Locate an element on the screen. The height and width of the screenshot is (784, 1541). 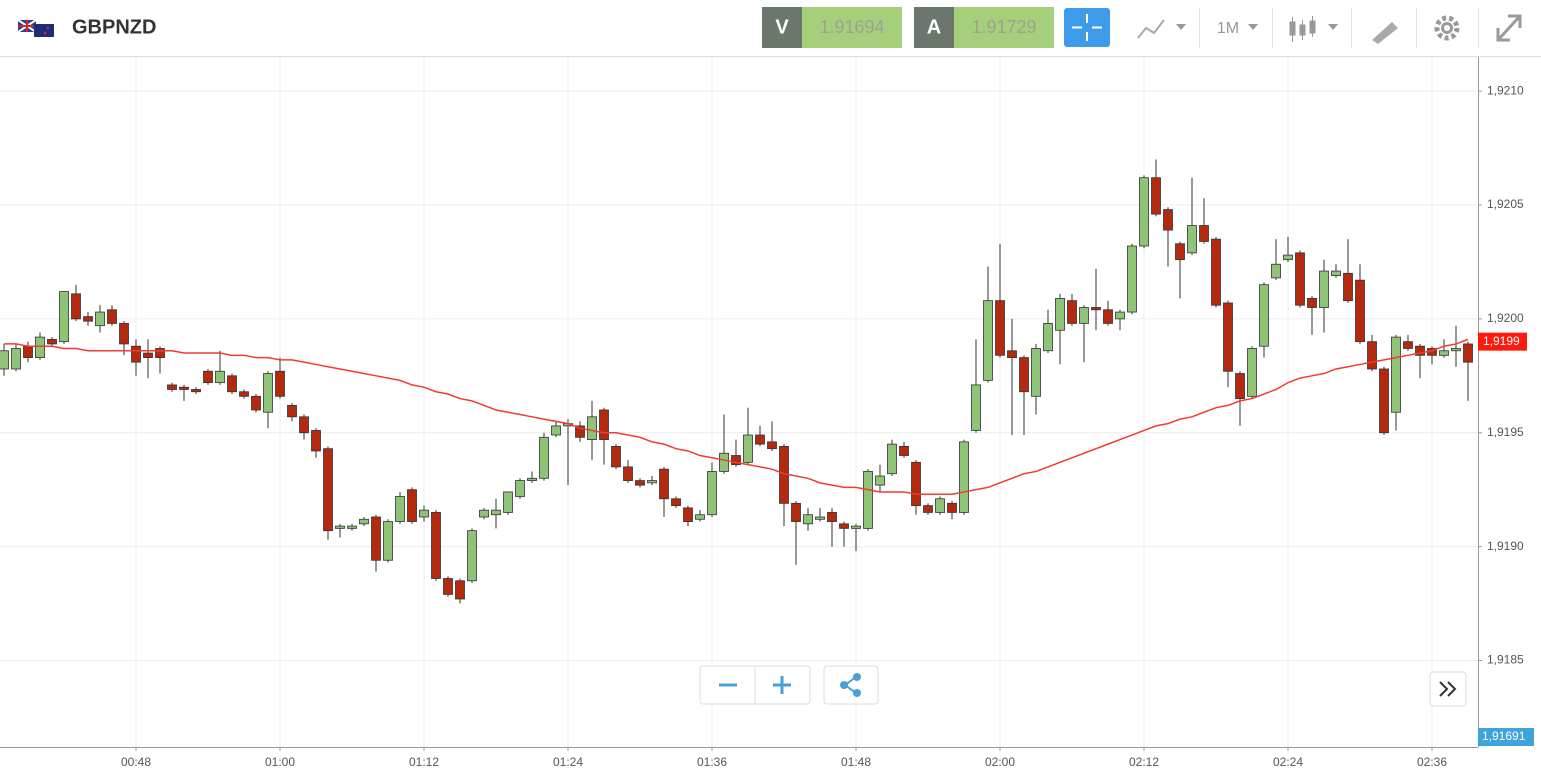
share-button is located at coordinates (851, 685).